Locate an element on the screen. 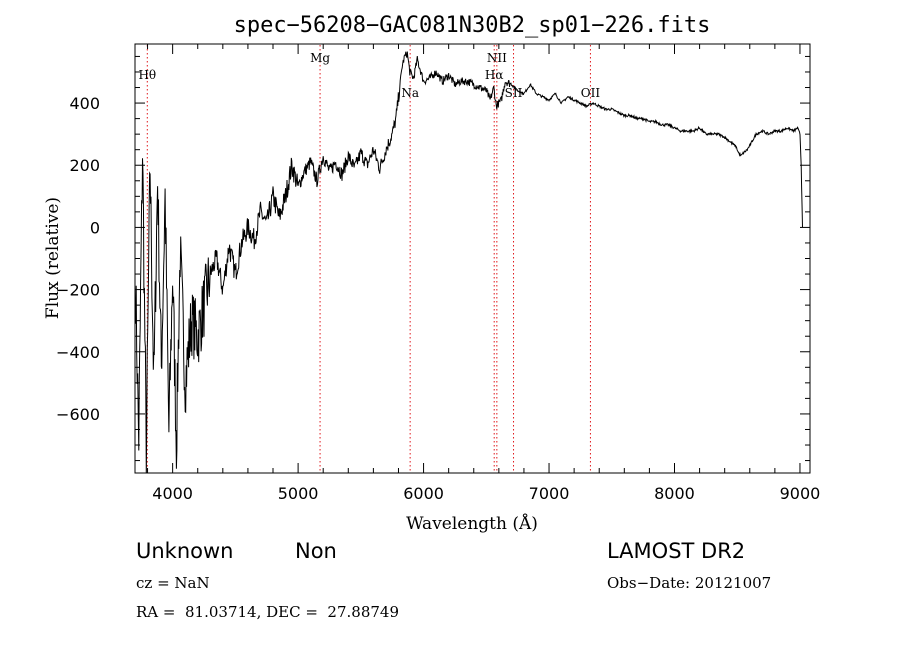 This screenshot has width=900, height=650. chart-title: spec−56208−GAC081N30B2_sp01−226.fits is located at coordinates (472, 25).